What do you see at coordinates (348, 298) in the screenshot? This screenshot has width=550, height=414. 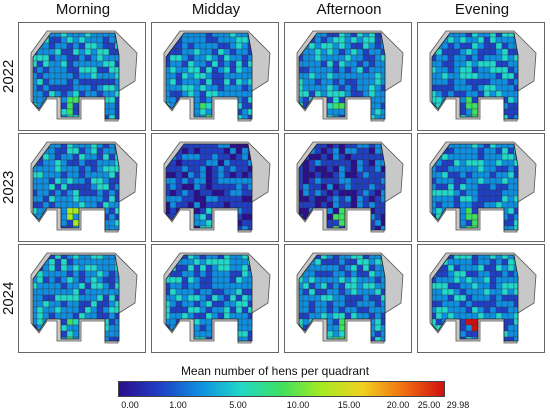 I see `heatmap-panel-2024-afternoon` at bounding box center [348, 298].